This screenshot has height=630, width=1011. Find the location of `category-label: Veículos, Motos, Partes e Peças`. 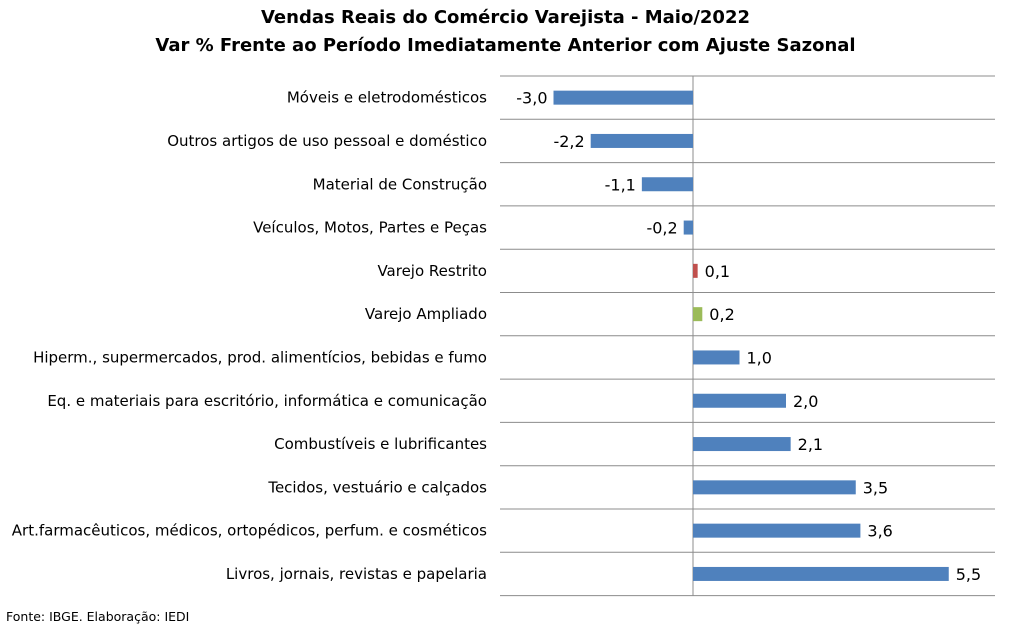

category-label: Veículos, Motos, Partes e Peças is located at coordinates (370, 228).